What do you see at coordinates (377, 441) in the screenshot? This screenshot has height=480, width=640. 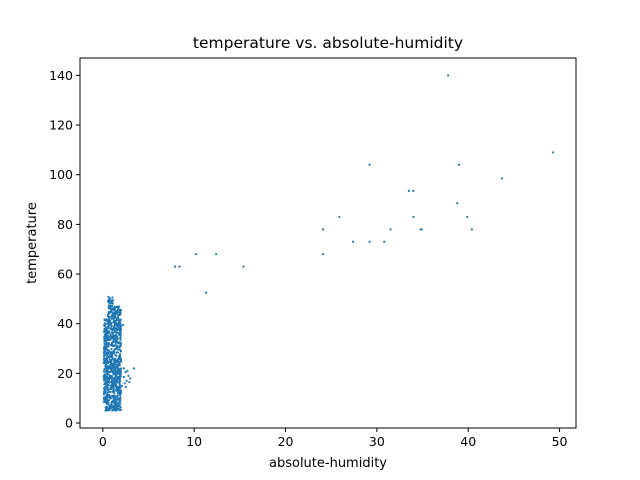 I see `x-tick-label: 30` at bounding box center [377, 441].